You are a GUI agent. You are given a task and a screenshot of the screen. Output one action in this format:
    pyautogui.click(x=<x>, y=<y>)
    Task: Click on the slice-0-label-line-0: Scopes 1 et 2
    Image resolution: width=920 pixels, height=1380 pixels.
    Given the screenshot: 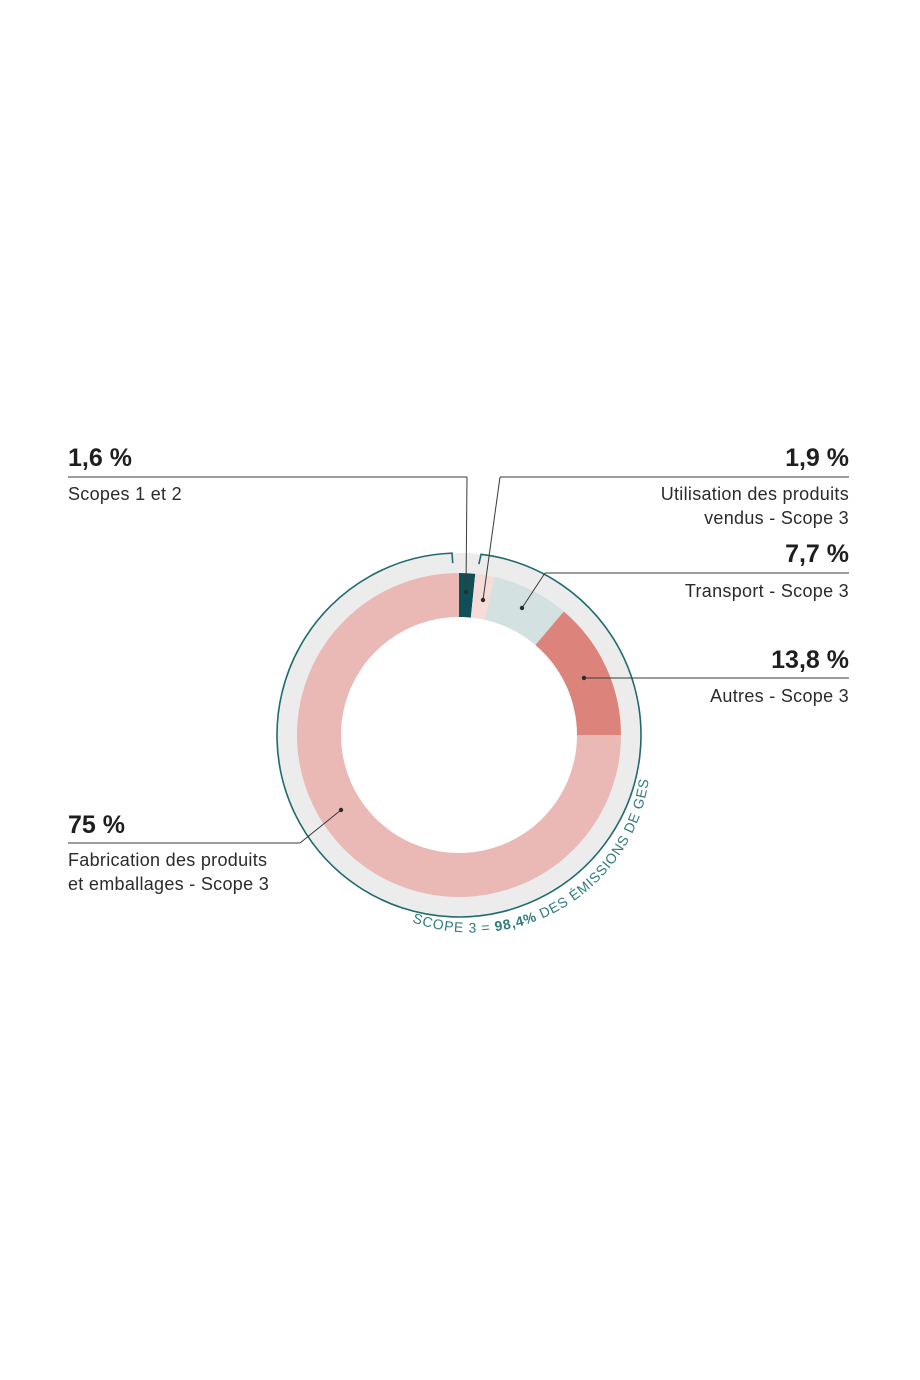 What is the action you would take?
    pyautogui.click(x=125, y=494)
    